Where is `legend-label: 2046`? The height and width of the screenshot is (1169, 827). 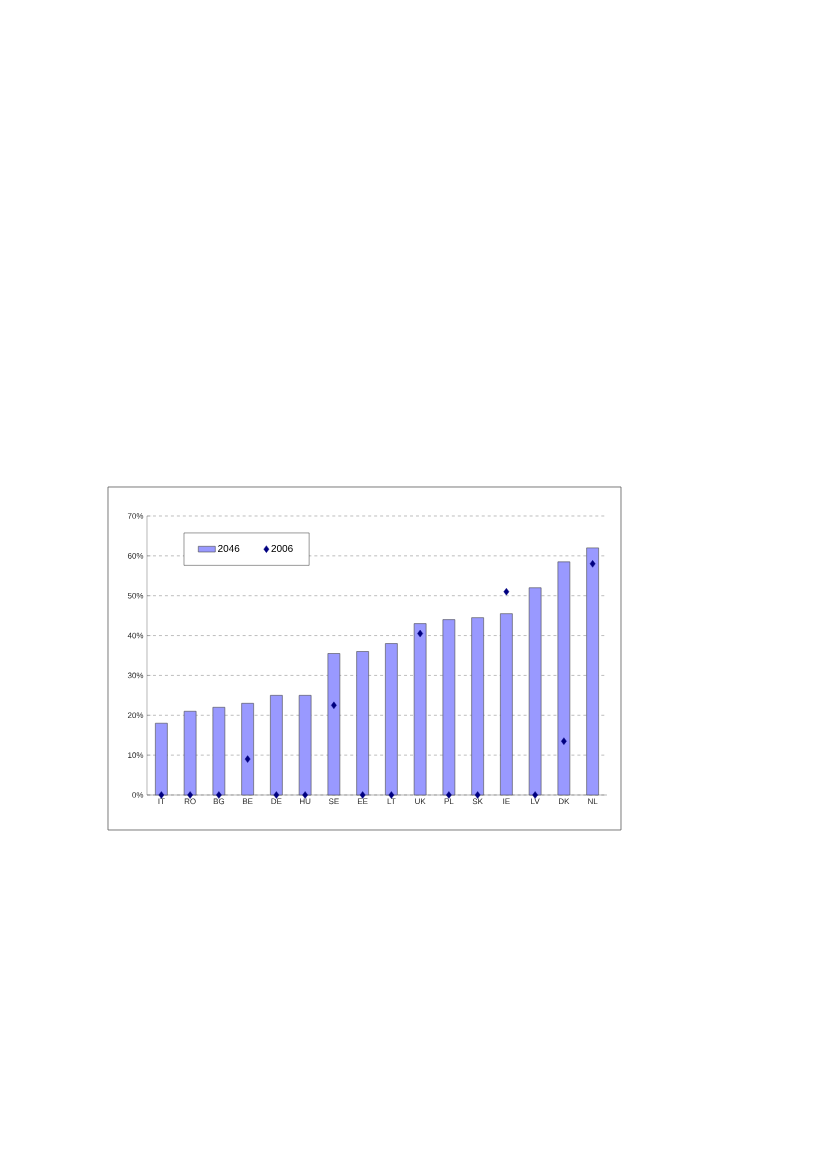
legend-label: 2046 is located at coordinates (229, 548).